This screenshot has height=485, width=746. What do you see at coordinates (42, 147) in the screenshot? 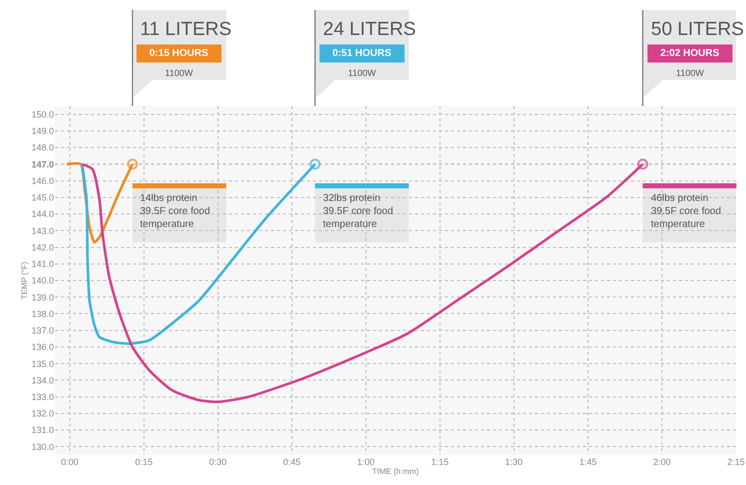
I see `y-tick-label: 148.0` at bounding box center [42, 147].